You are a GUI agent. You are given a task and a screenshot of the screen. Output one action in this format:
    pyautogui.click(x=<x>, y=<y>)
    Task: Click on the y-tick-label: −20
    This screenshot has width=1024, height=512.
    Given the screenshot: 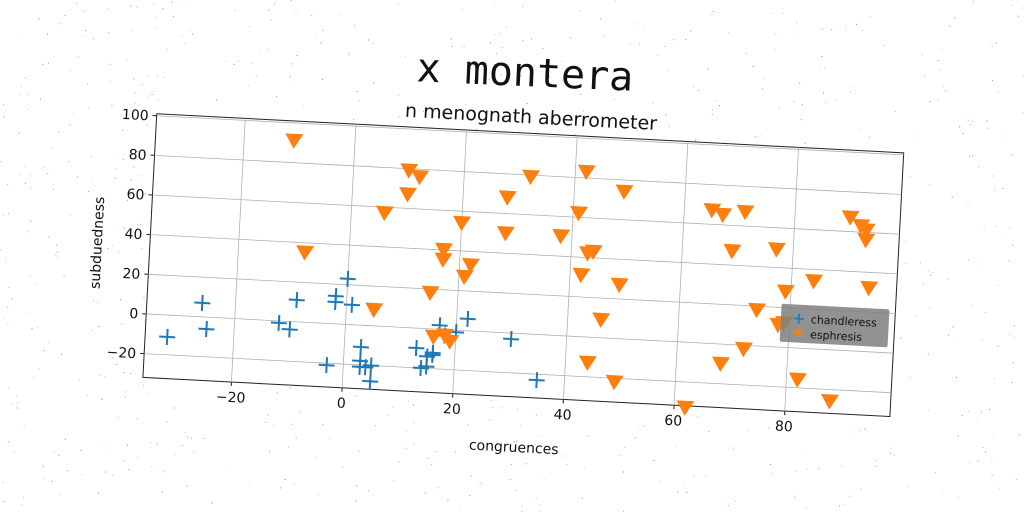 What is the action you would take?
    pyautogui.click(x=121, y=354)
    